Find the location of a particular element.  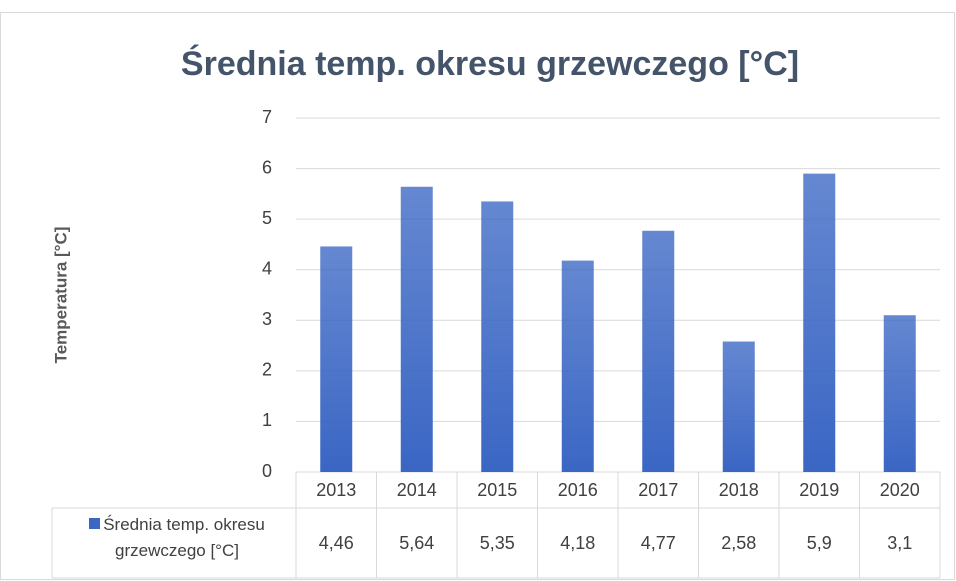

x-tick-label: 2019 is located at coordinates (819, 490).